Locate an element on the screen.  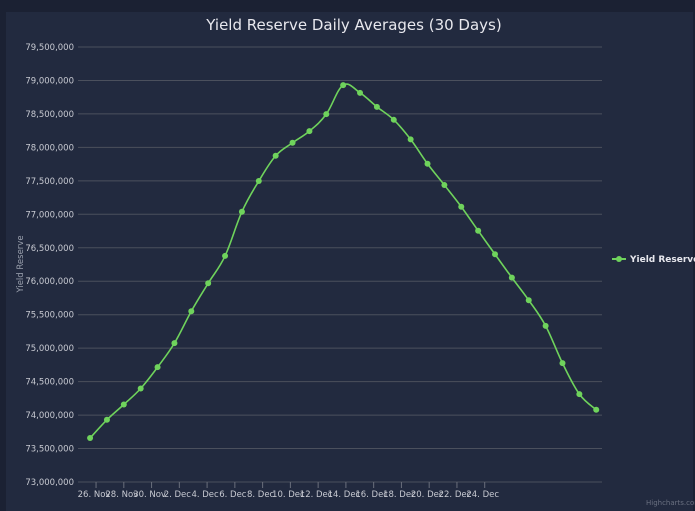
x-tick-label: 8. Dec is located at coordinates (261, 495).